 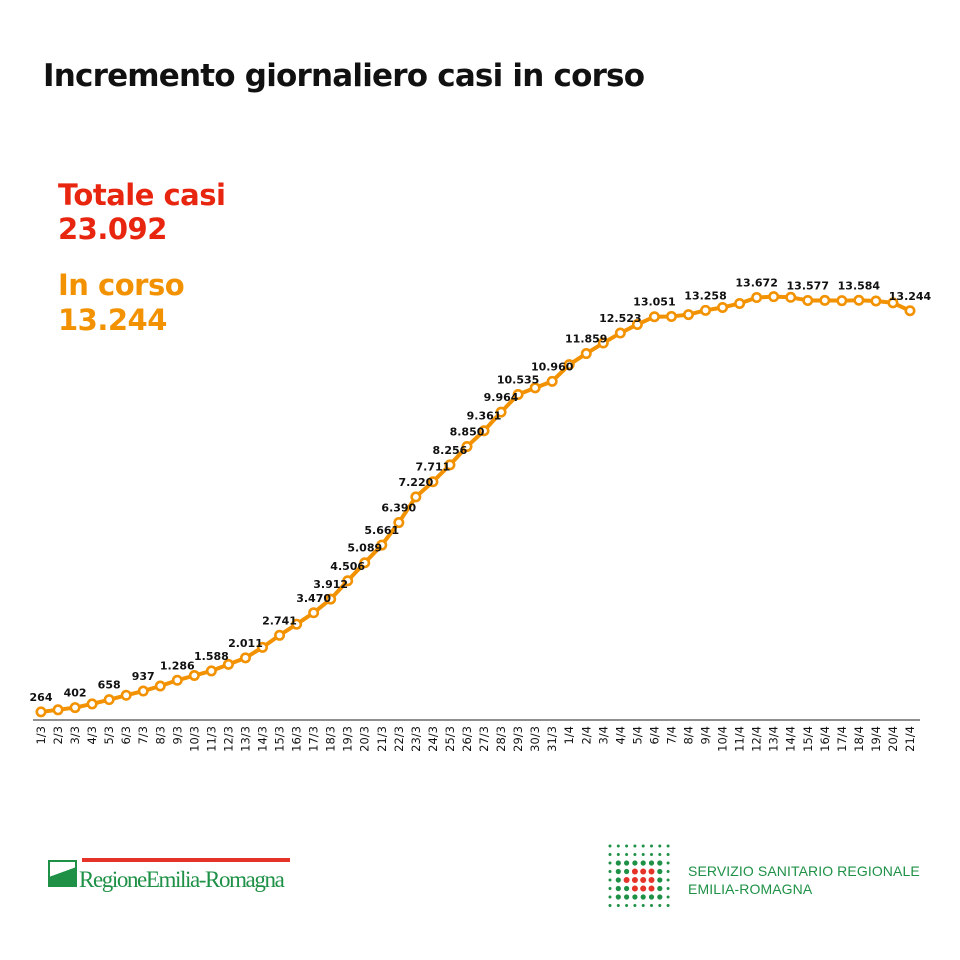 What do you see at coordinates (723, 739) in the screenshot?
I see `x-tick-label: 10/4` at bounding box center [723, 739].